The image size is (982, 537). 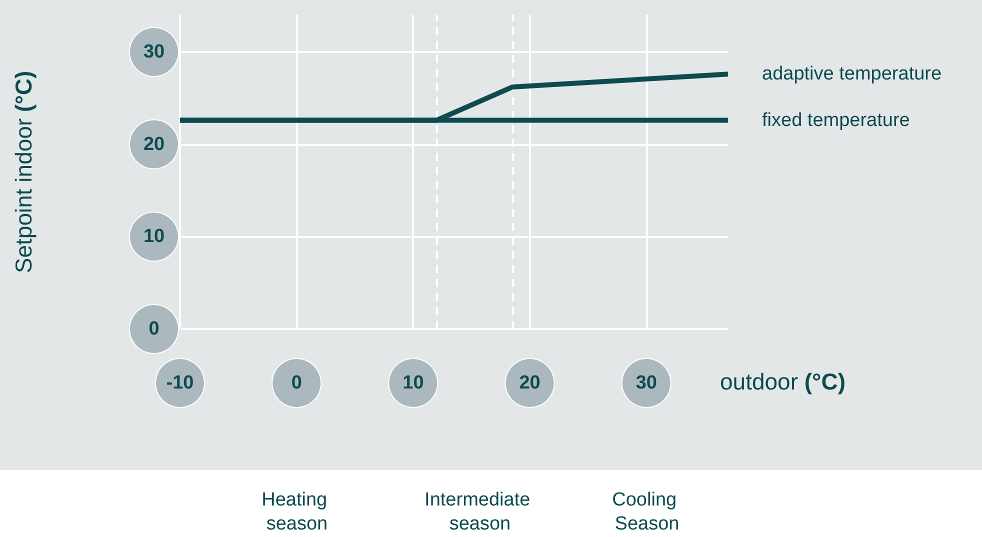 I want to click on y-tick-label: 10, so click(x=154, y=237).